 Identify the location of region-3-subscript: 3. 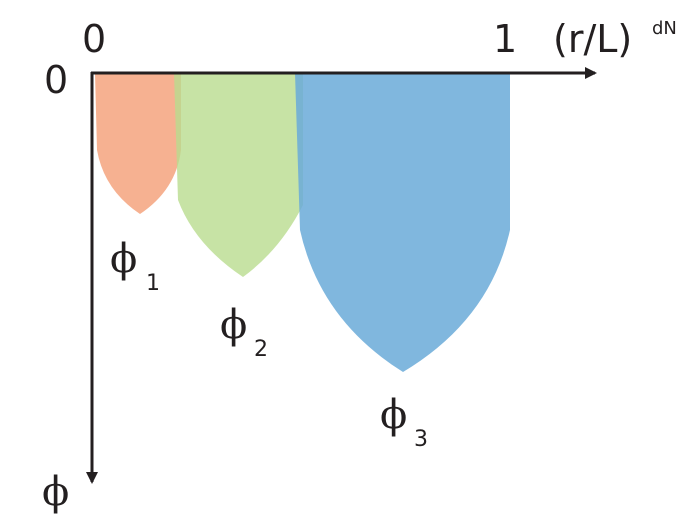
(421, 439).